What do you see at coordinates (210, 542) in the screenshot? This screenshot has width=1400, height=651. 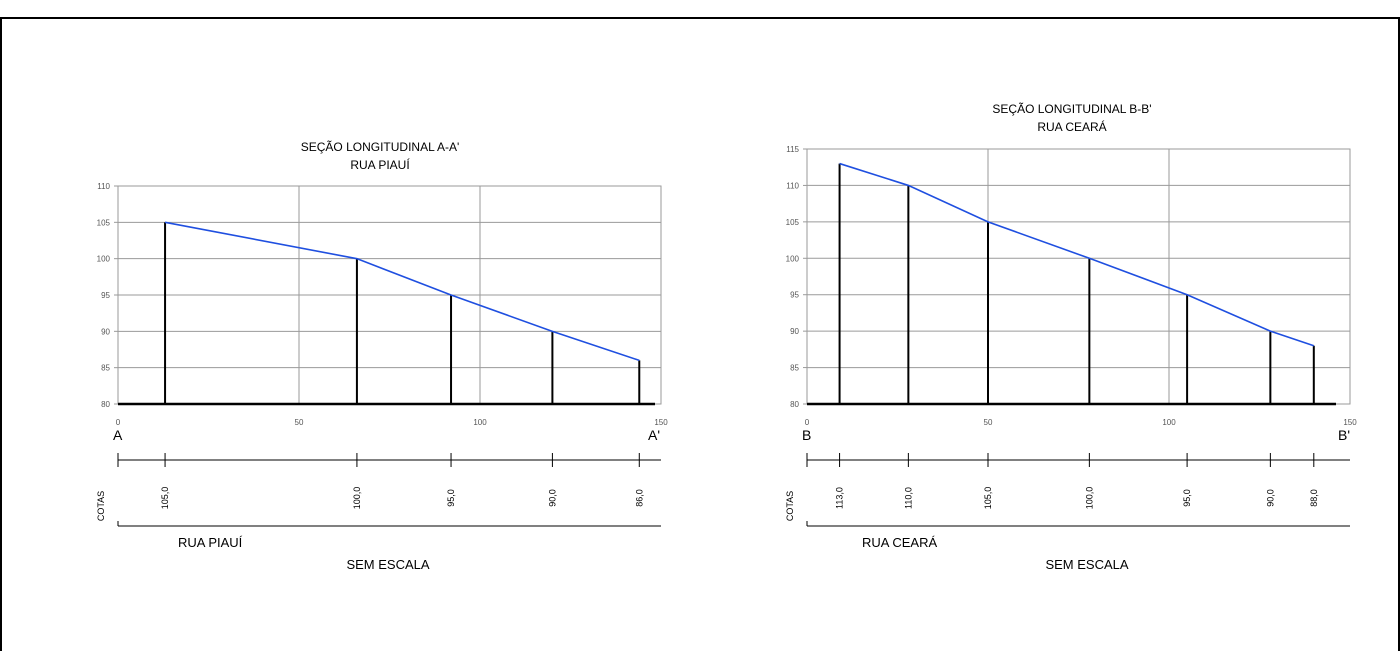 I see `street-label: RUA PIAUÍ` at bounding box center [210, 542].